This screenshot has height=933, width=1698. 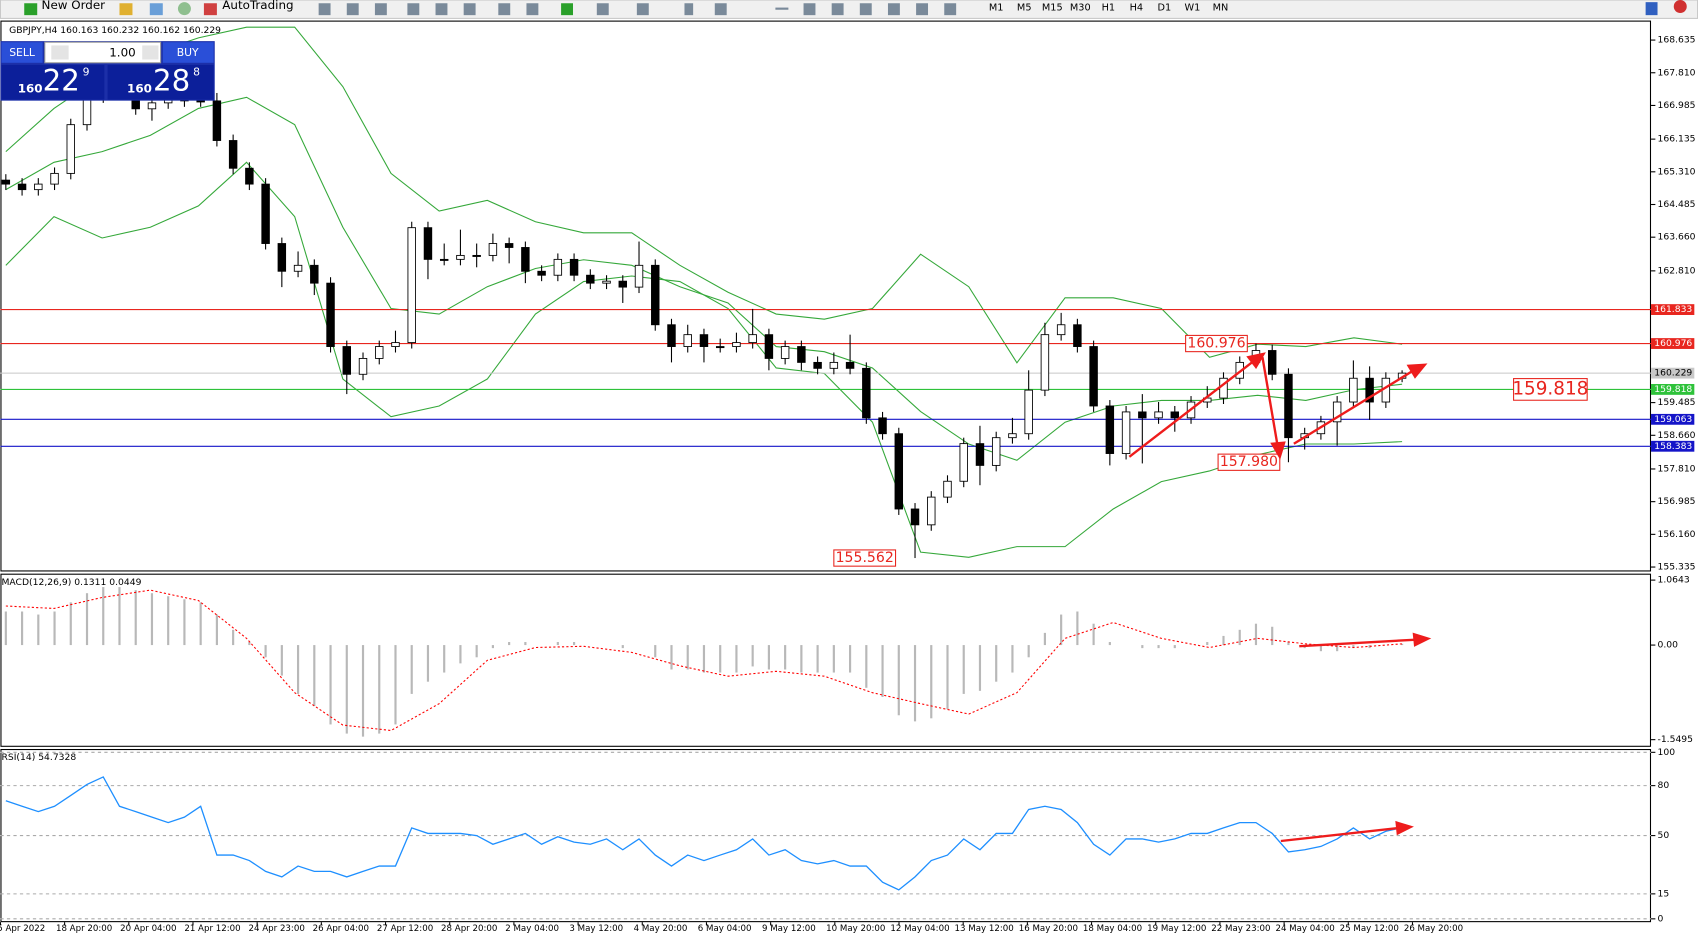 I want to click on timeframe-button: H1, so click(x=1109, y=8).